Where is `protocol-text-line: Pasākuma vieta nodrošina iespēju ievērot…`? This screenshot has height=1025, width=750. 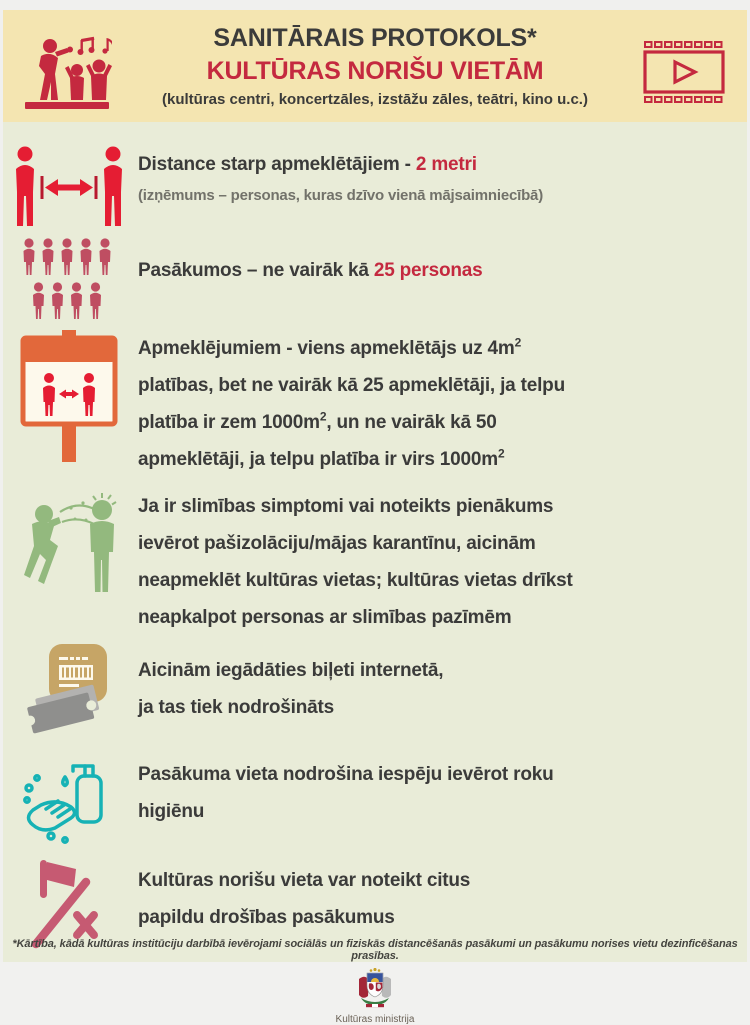 protocol-text-line: Pasākuma vieta nodrošina iespēju ievērot… is located at coordinates (346, 774).